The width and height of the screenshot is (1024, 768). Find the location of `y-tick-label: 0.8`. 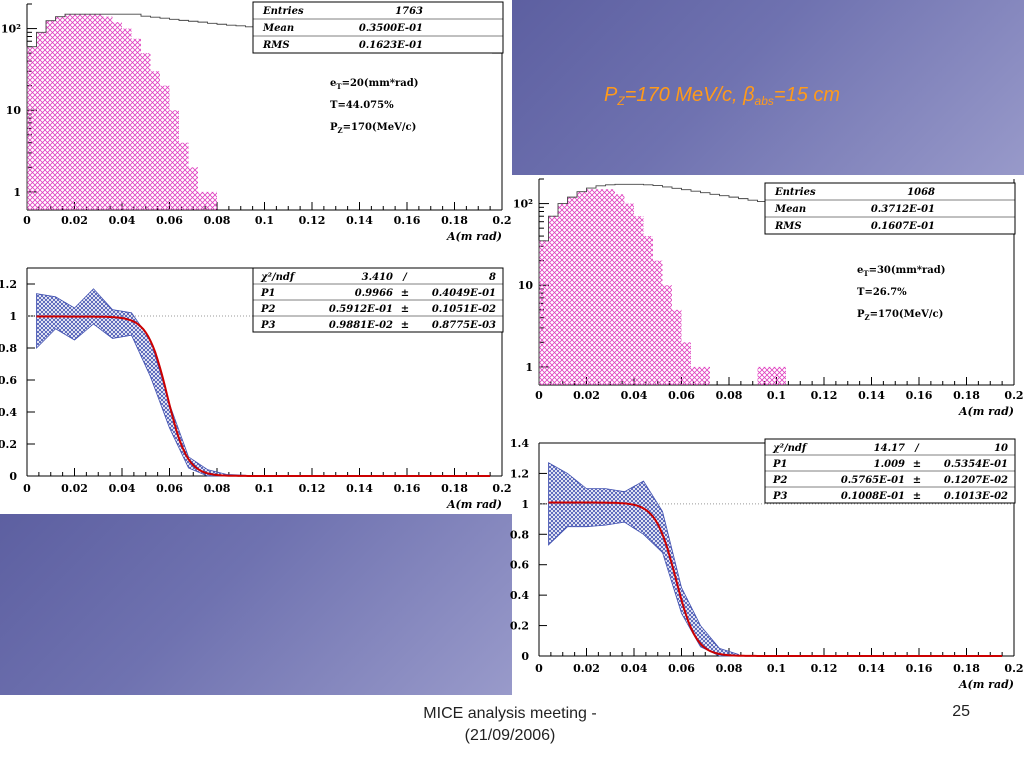

y-tick-label: 0.8 is located at coordinates (8, 348).